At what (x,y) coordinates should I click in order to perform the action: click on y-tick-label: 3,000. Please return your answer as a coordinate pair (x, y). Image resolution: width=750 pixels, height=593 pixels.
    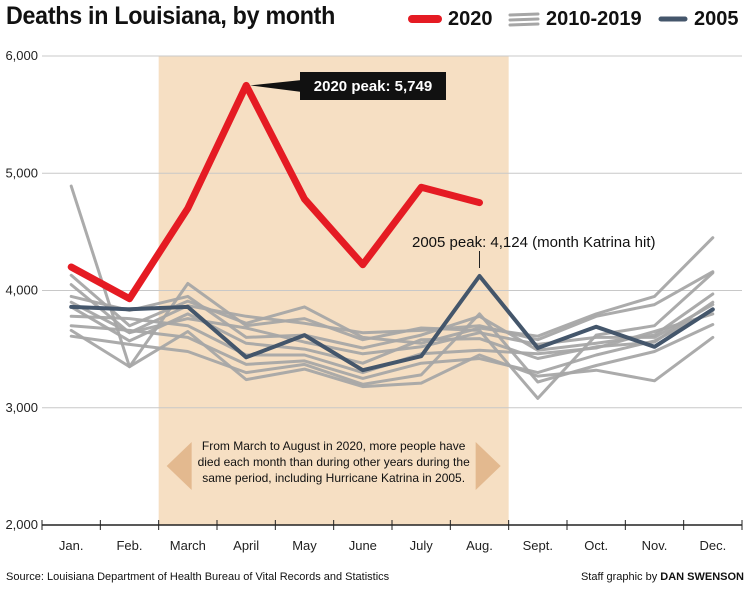
    Looking at the image, I should click on (21, 407).